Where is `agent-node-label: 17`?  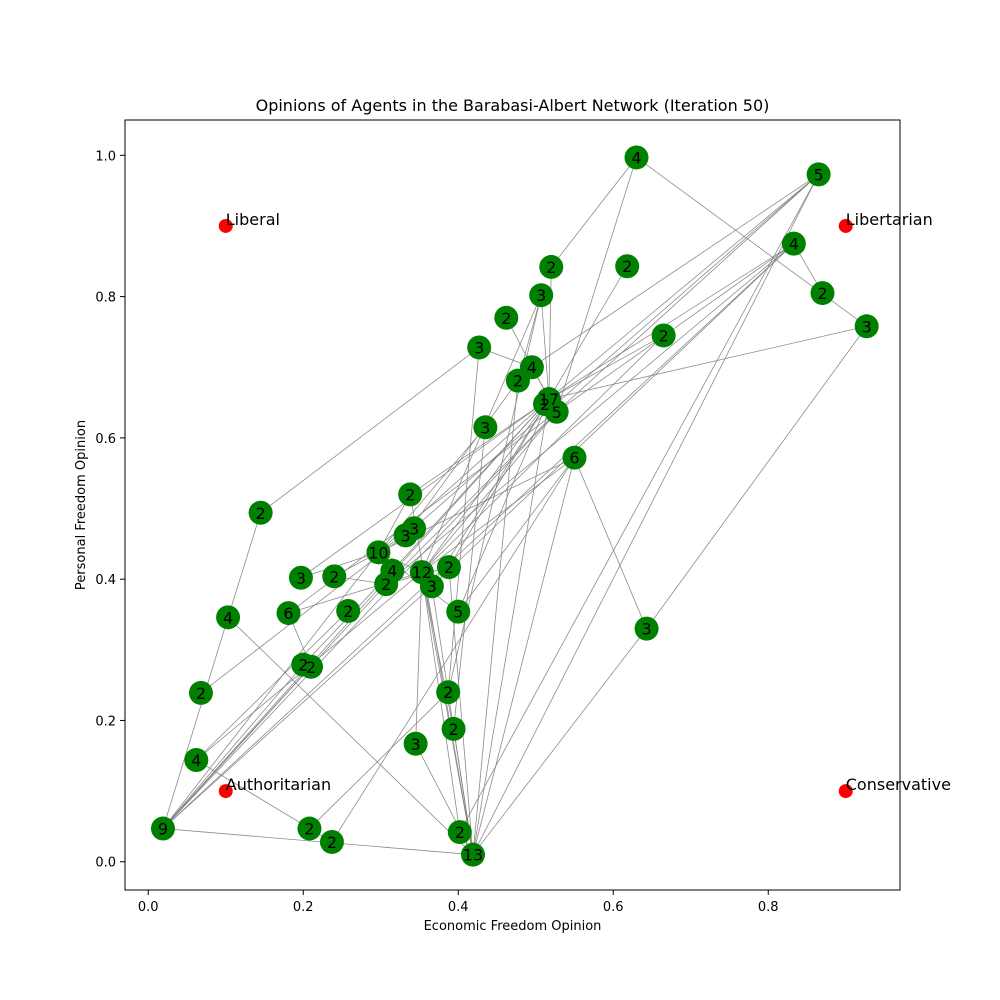 agent-node-label: 17 is located at coordinates (549, 399).